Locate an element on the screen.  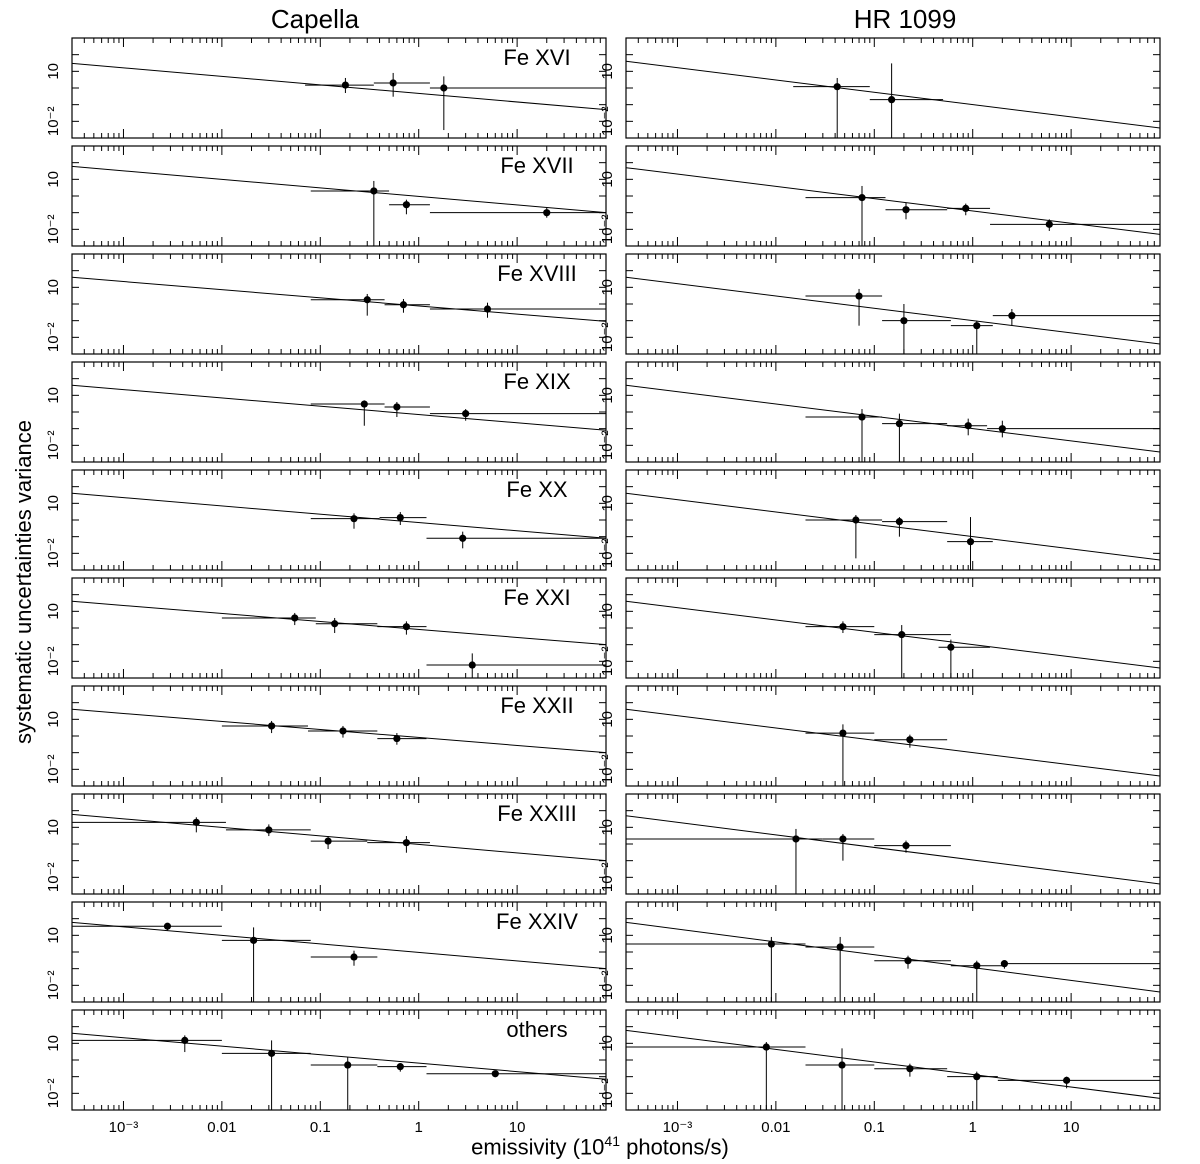
panel-hr1099-10: 10⁻² 10 10⁻³ 0.01 0.1 1 10 is located at coordinates (880, 1072).